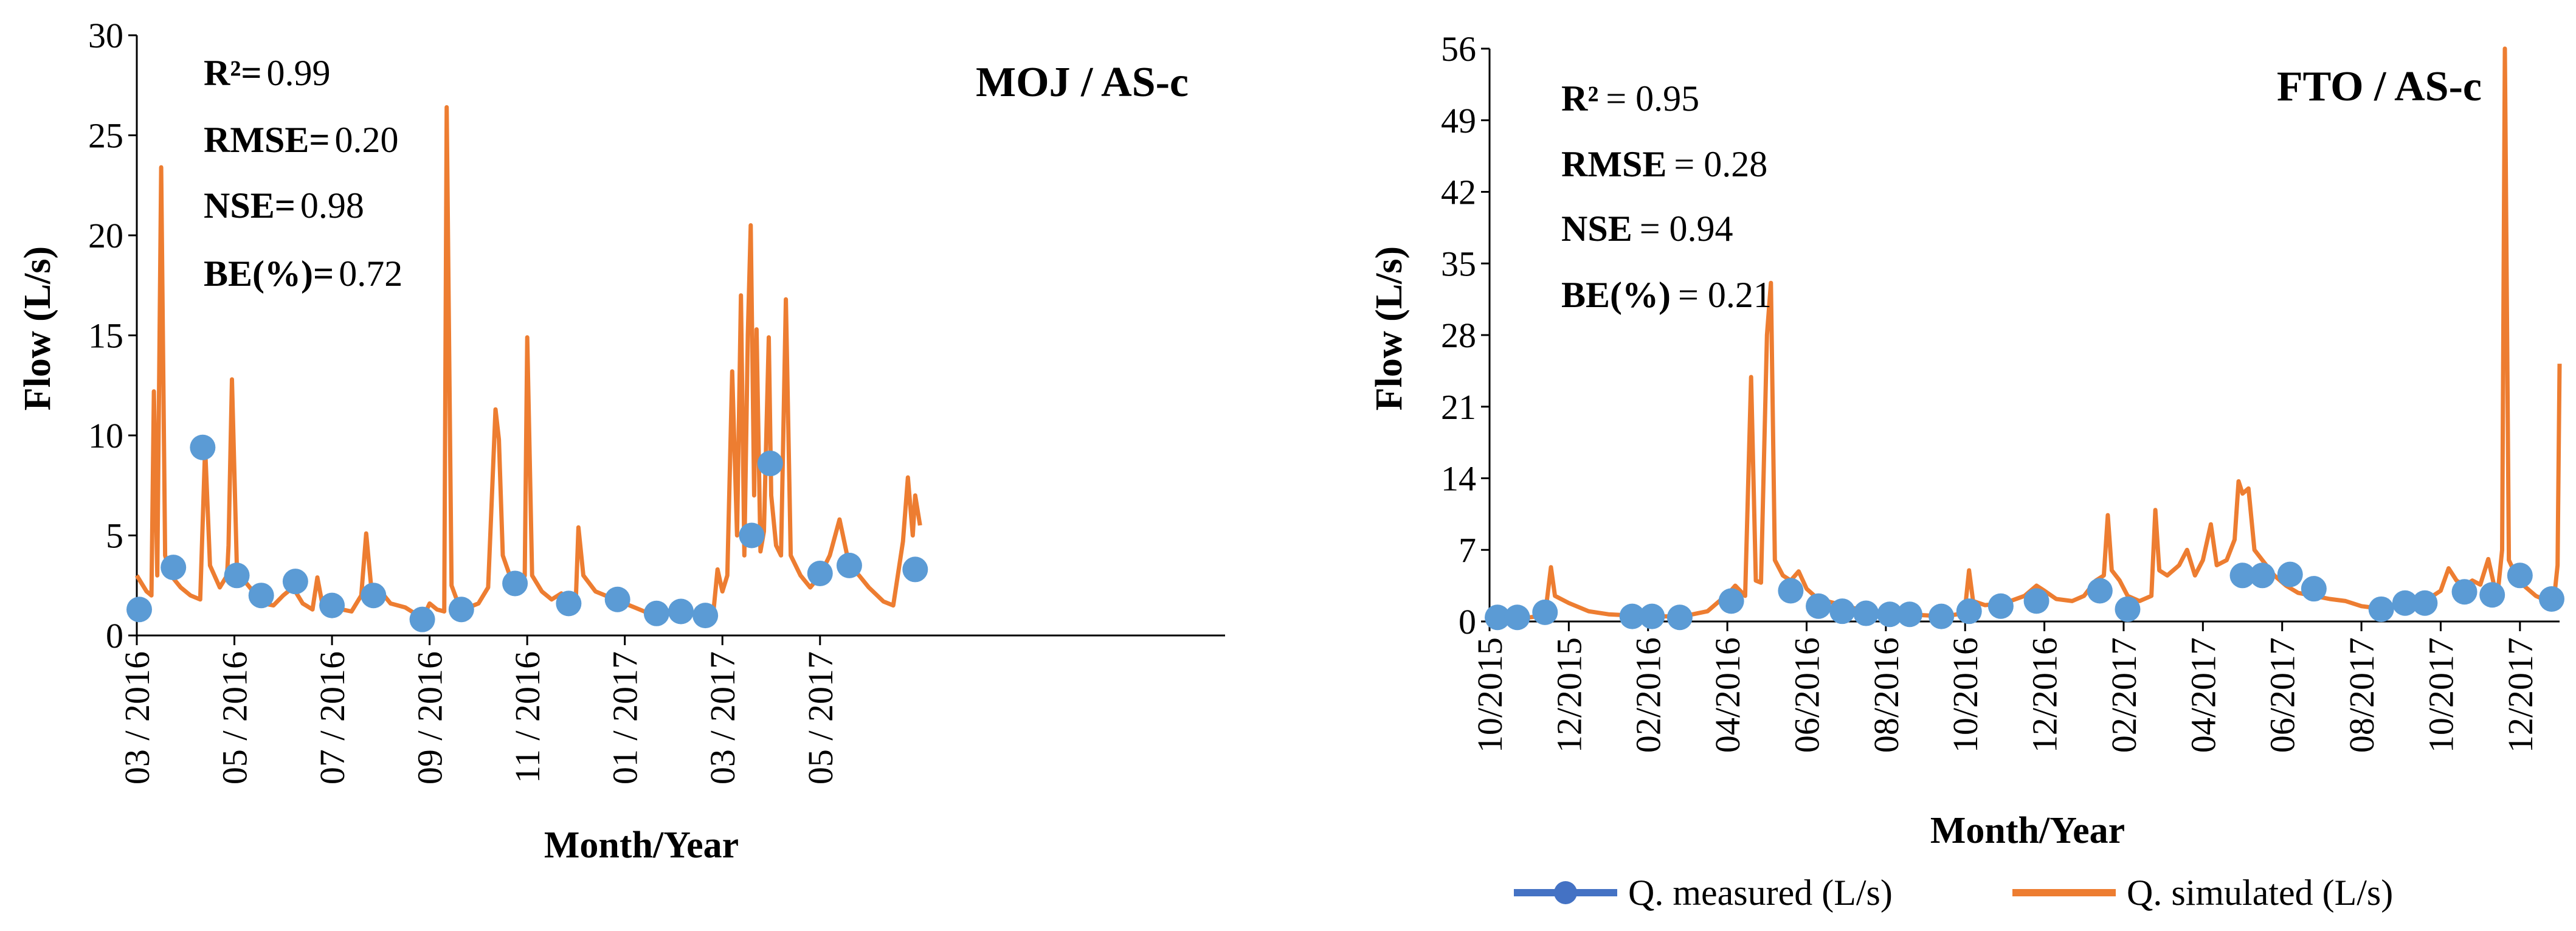 Image resolution: width=2576 pixels, height=931 pixels. What do you see at coordinates (1953, 893) in the screenshot?
I see `legend: Q. measured (L/s) Q. simulated (L/s)` at bounding box center [1953, 893].